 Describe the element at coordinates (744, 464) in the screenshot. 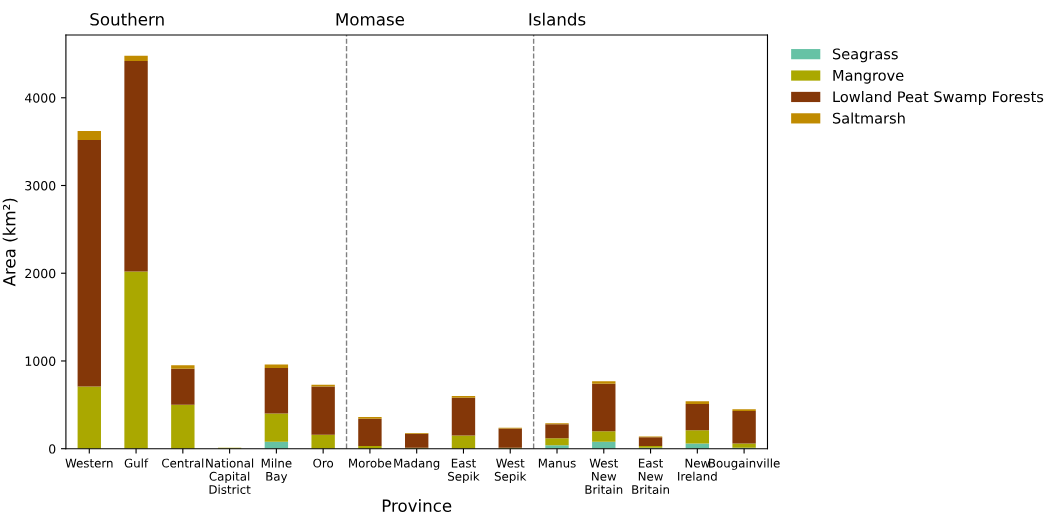

I see `x-tick-label: Bougainville` at that location.